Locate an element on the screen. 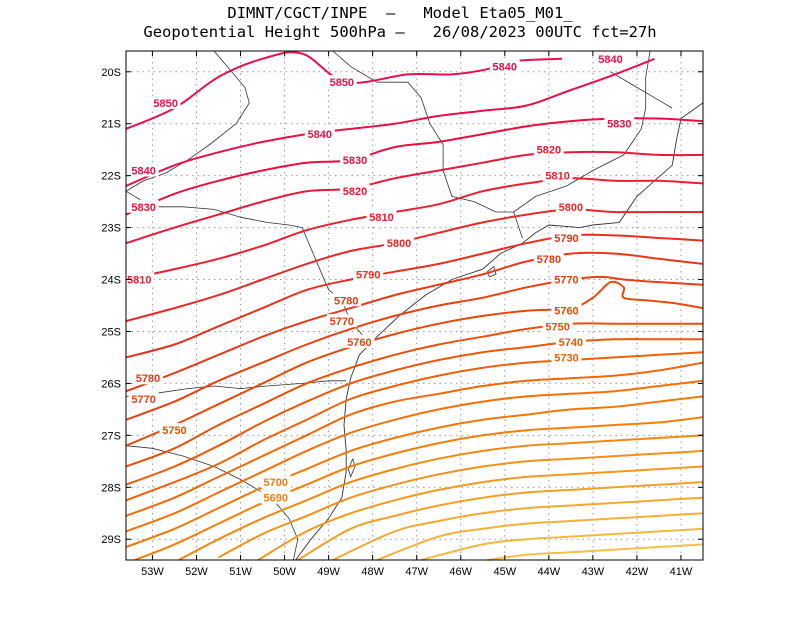  contour-label: 5790 is located at coordinates (368, 275).